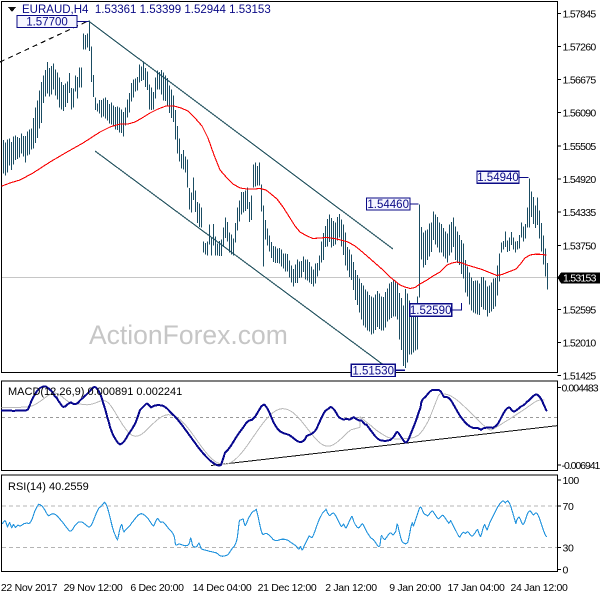 The height and width of the screenshot is (600, 600). Describe the element at coordinates (476, 588) in the screenshot. I see `svg-text: 17 Jan 04:00` at that location.